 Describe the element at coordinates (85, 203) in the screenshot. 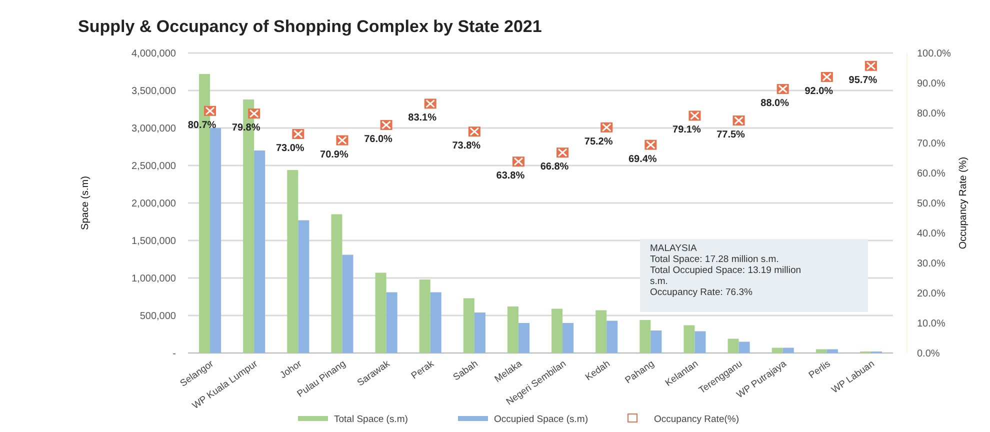

I see `y-axis-title: Space (s.m)` at that location.